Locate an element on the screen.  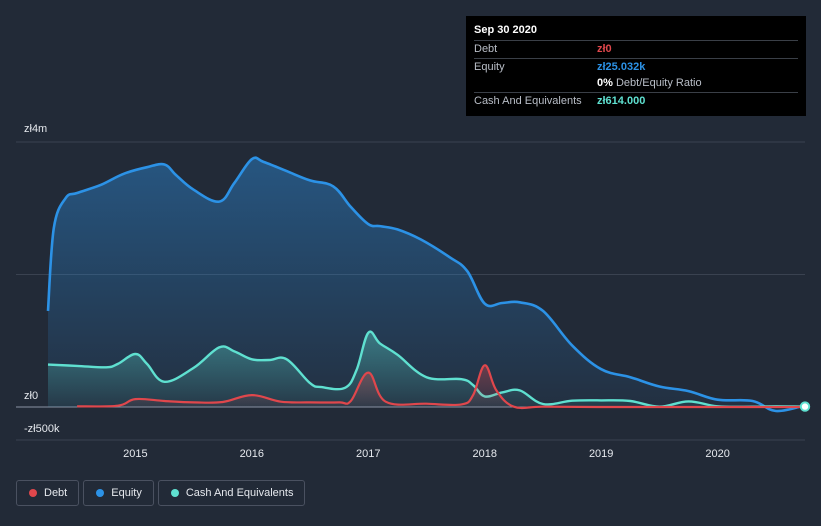
legend-cash-button: Cash And Equivalents is located at coordinates (231, 493).